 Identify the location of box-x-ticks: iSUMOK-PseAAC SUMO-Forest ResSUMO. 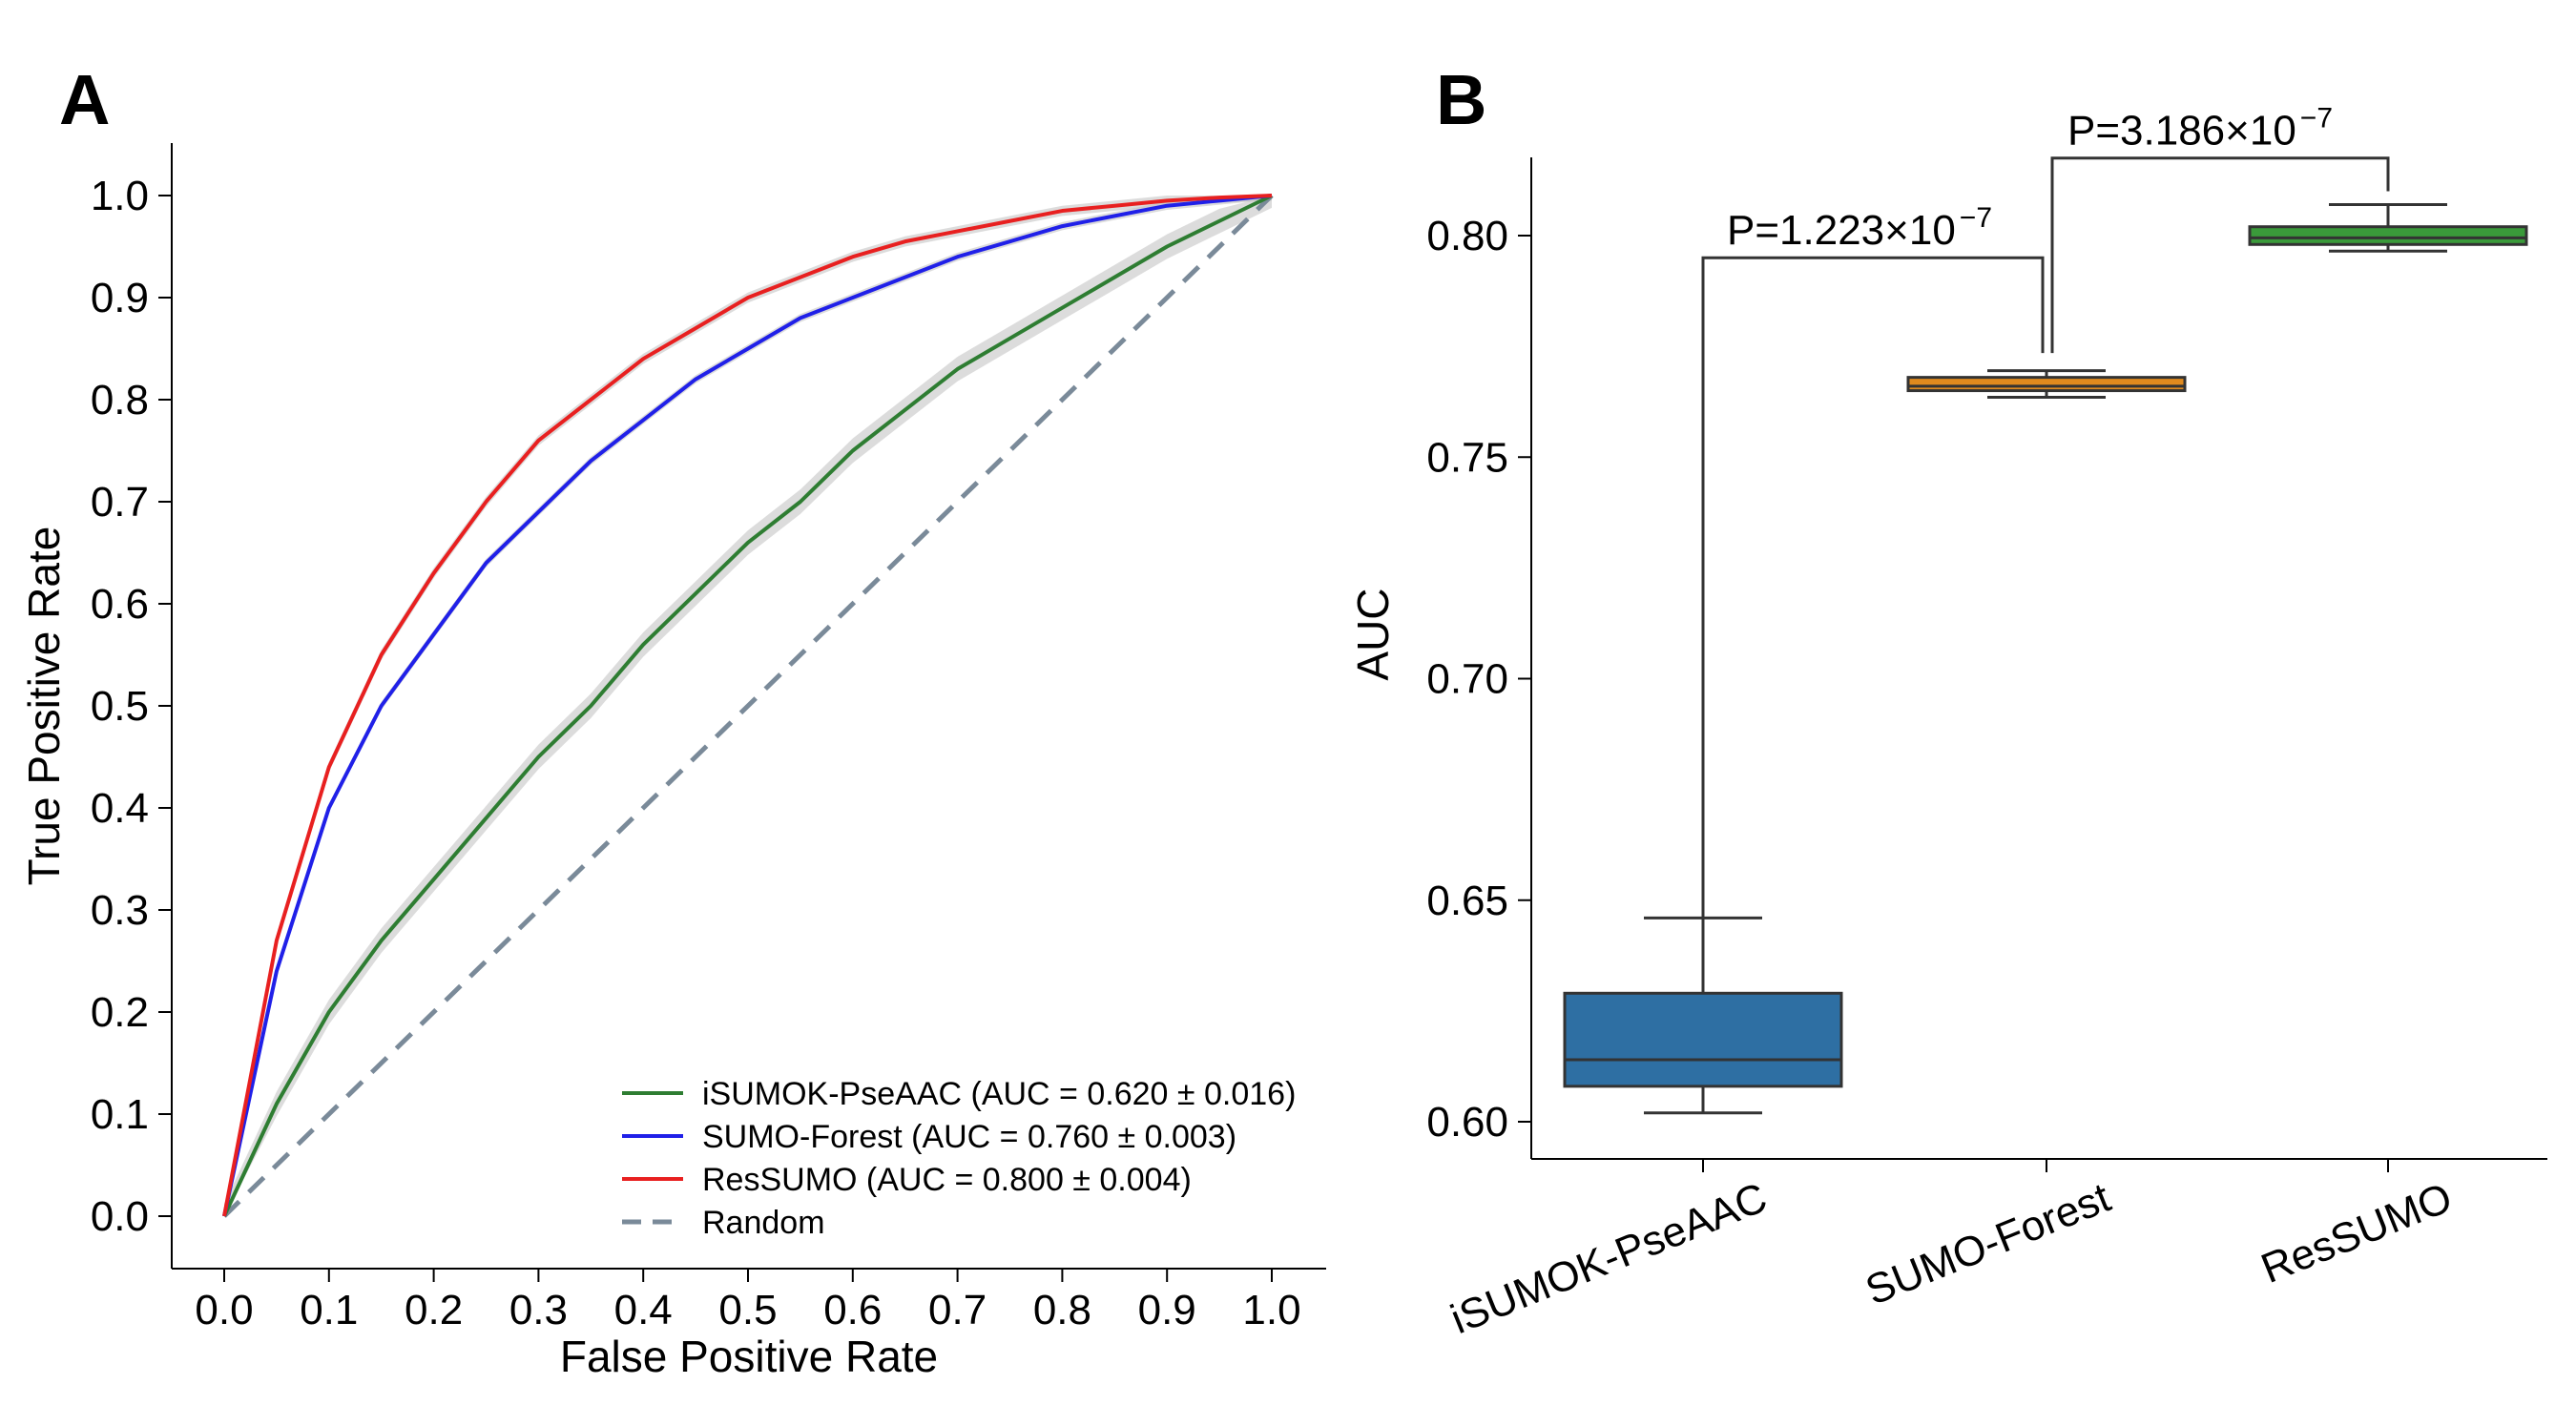
(1951, 1251).